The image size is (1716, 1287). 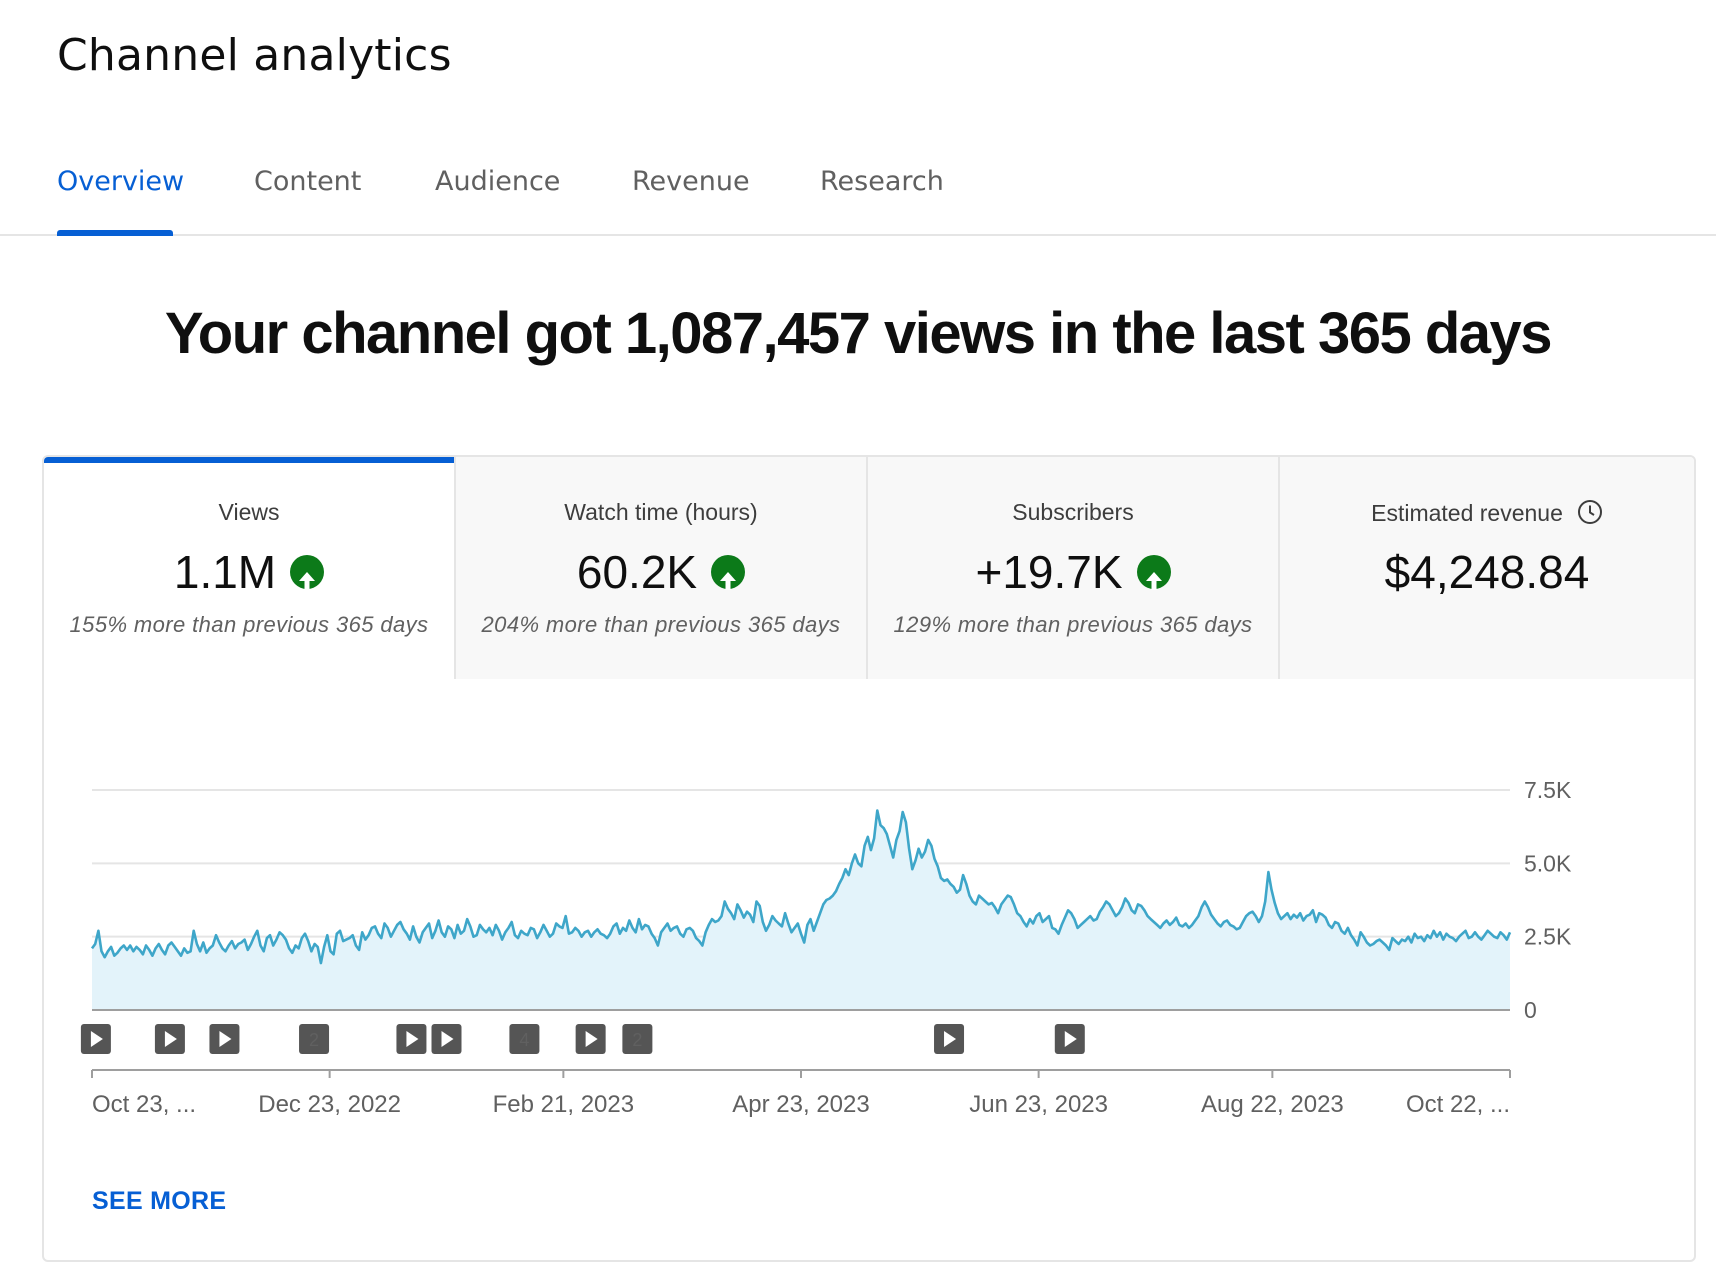 I want to click on metric-label: Subscribers, so click(x=1073, y=512).